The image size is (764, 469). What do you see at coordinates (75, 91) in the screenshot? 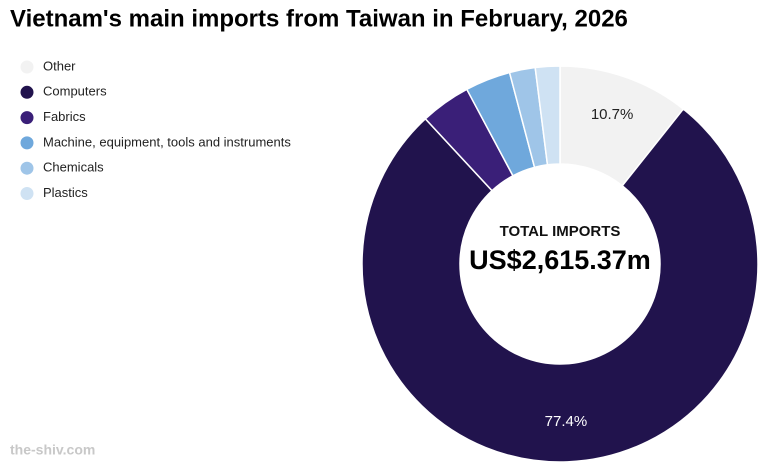
I see `legend-label: Computers` at bounding box center [75, 91].